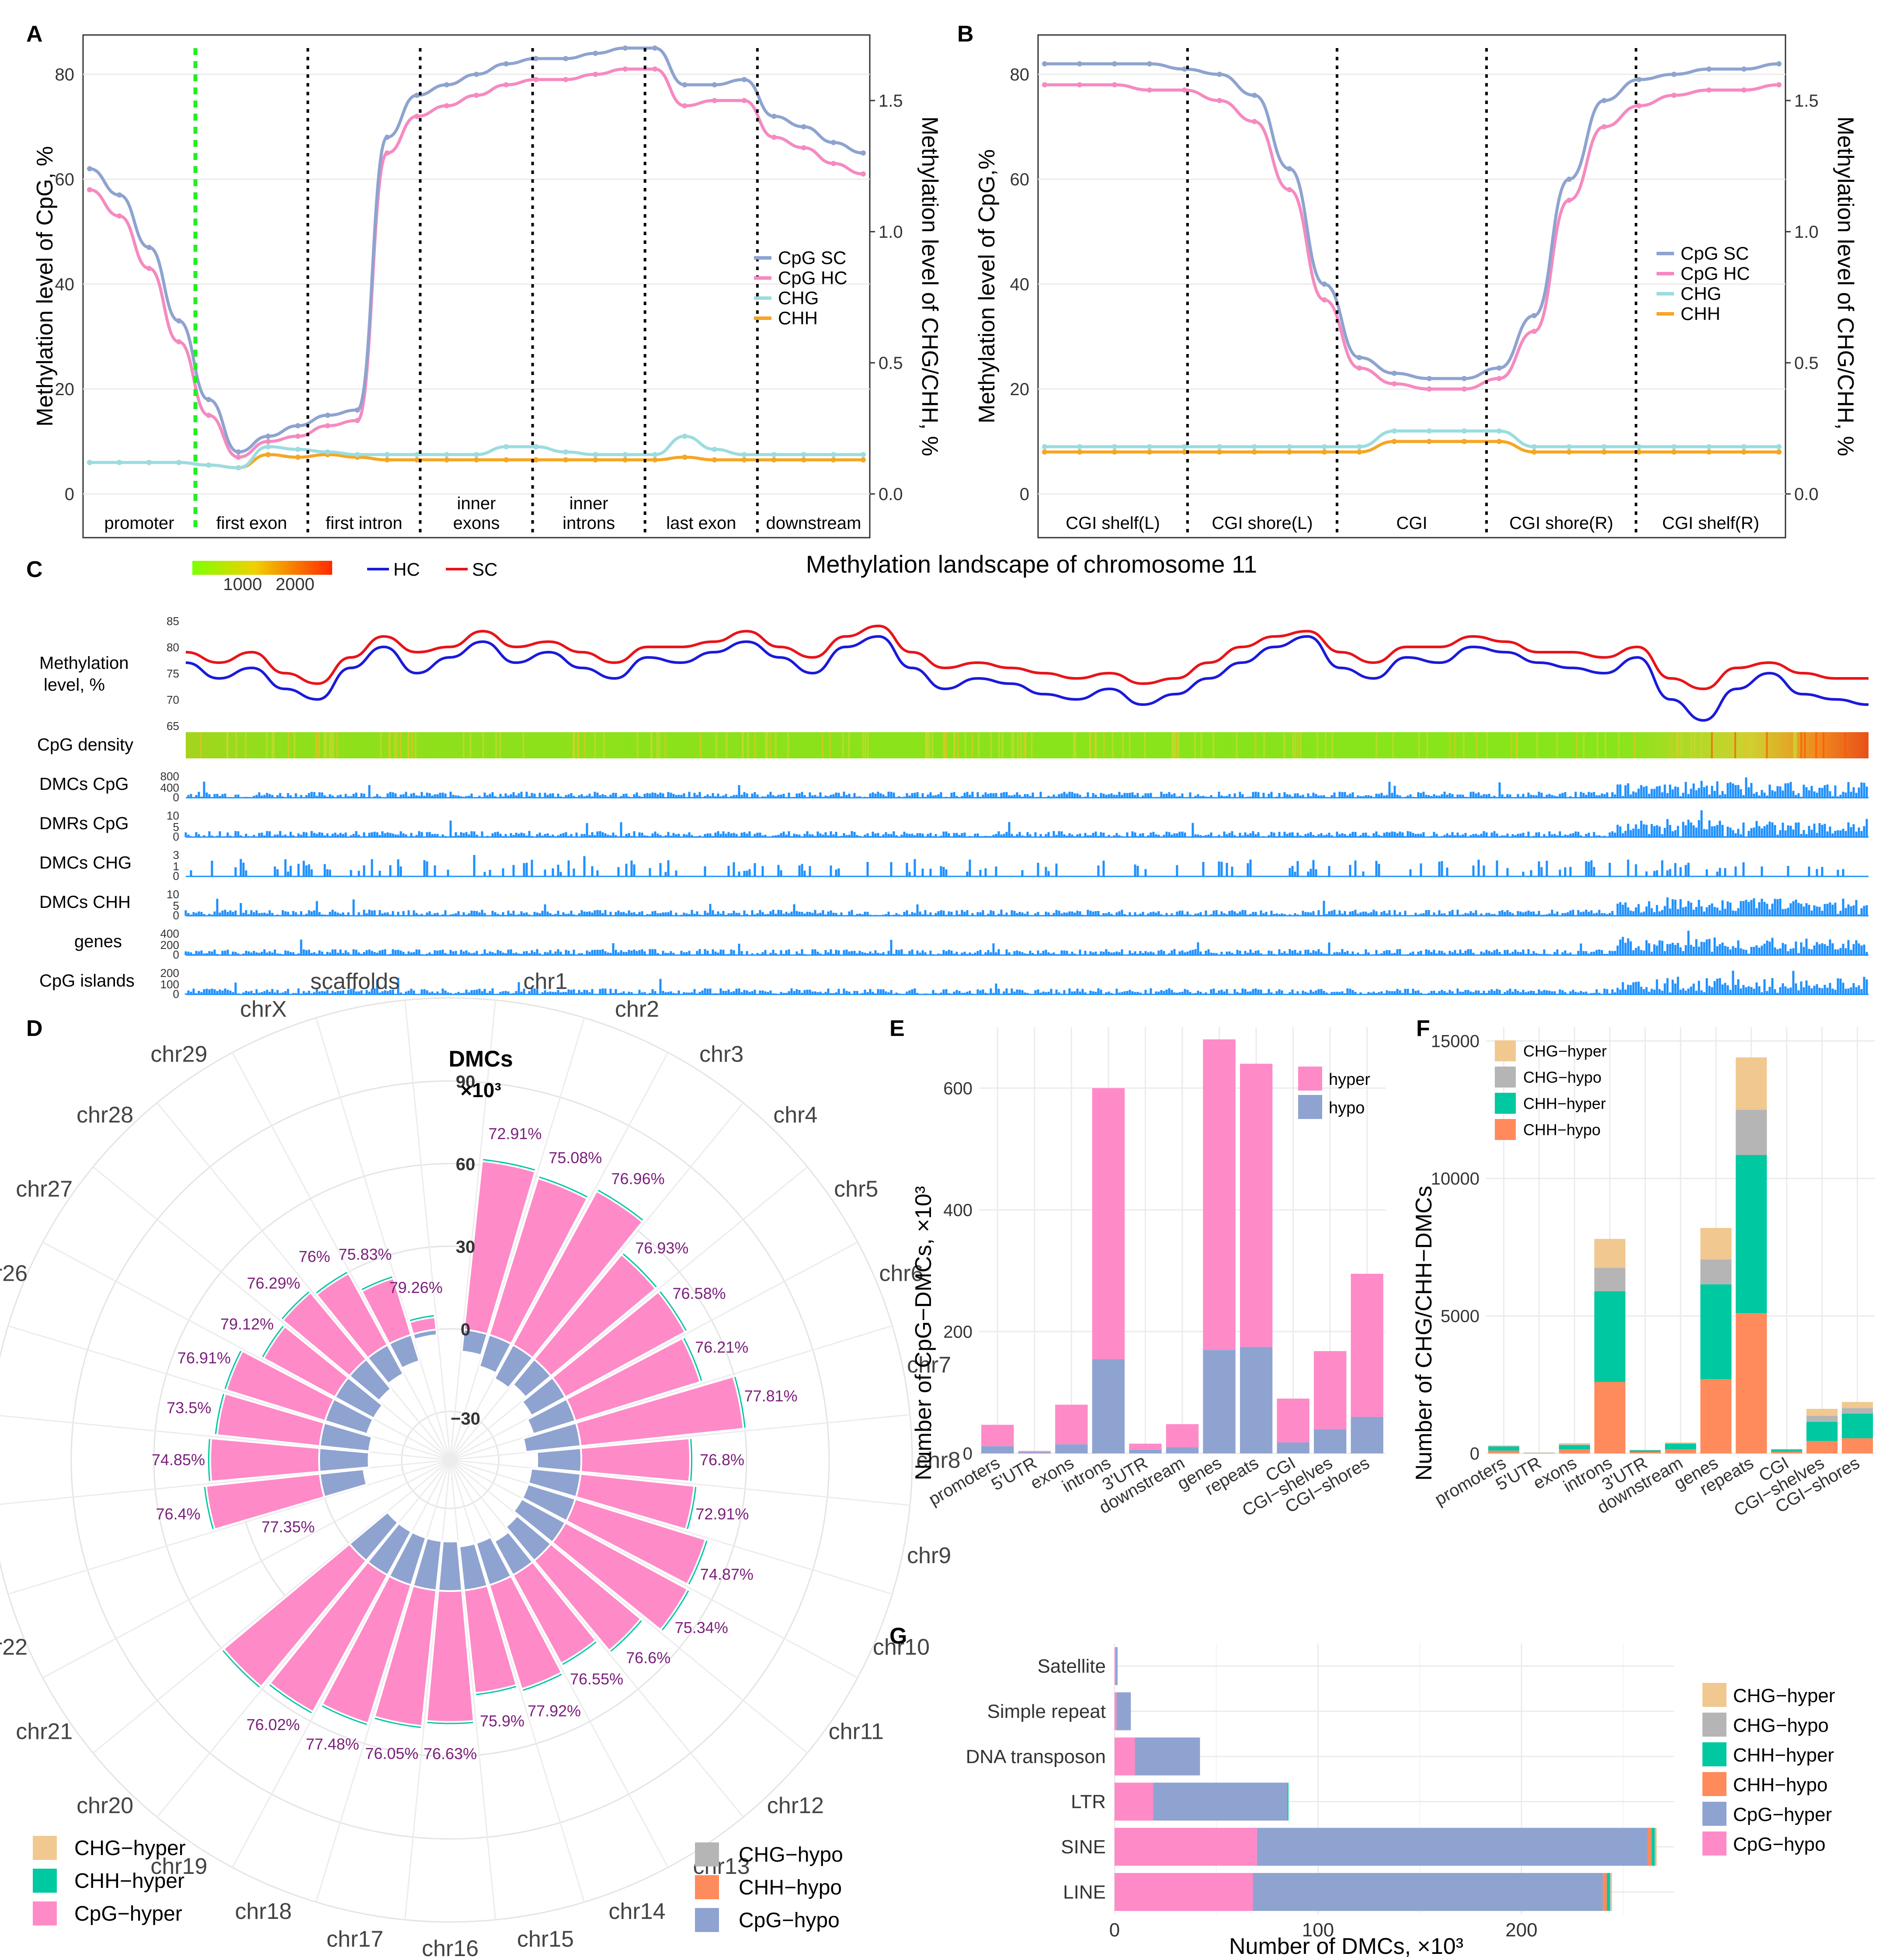 This screenshot has height=1960, width=1886. Describe the element at coordinates (14, 1274) in the screenshot. I see `chromosome-label: chr26` at that location.